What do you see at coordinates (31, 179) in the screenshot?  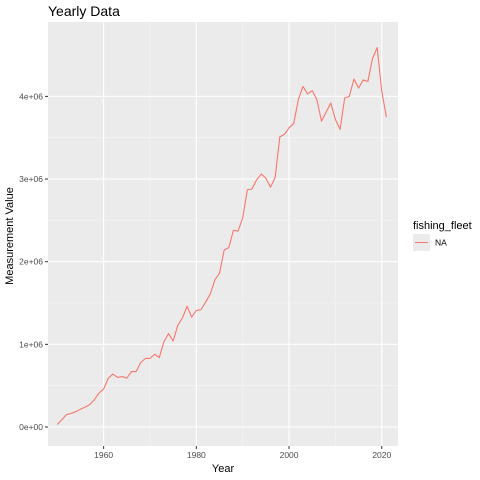 I see `y-tick-label: 3e+06` at bounding box center [31, 179].